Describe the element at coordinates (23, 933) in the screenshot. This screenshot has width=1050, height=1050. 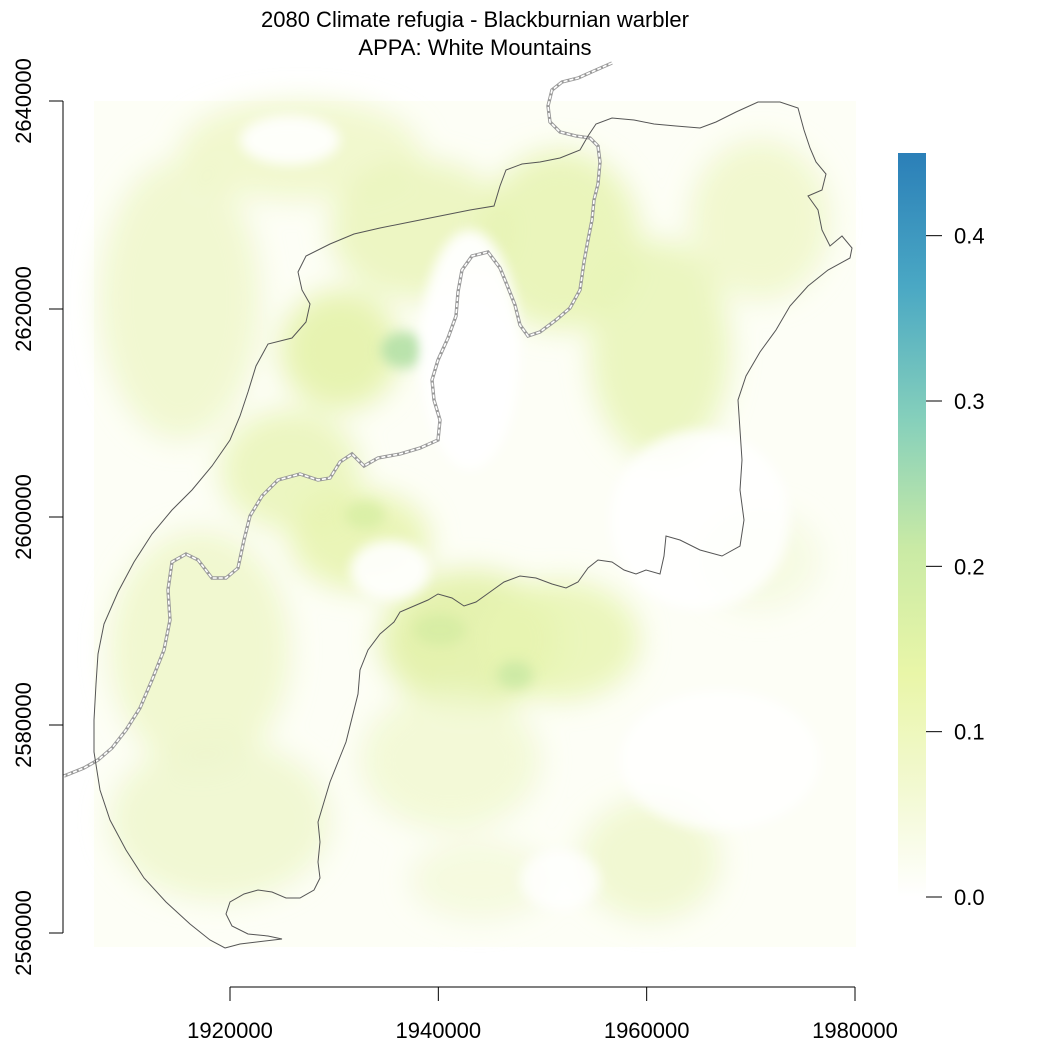
I see `y-tick-label: 2560000` at that location.